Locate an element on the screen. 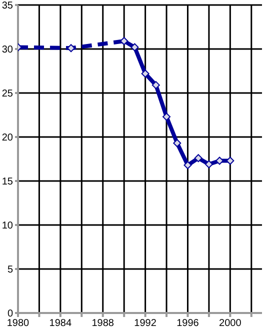 The width and height of the screenshot is (264, 331). y-tick-label: 0 is located at coordinates (10, 314).